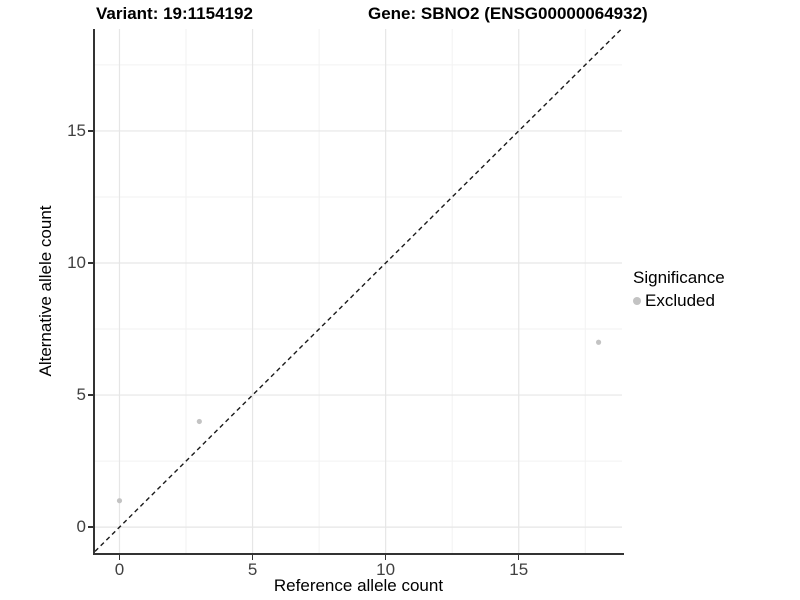  Describe the element at coordinates (174, 13) in the screenshot. I see `plot-title-variant: Variant: 19:1154192` at that location.